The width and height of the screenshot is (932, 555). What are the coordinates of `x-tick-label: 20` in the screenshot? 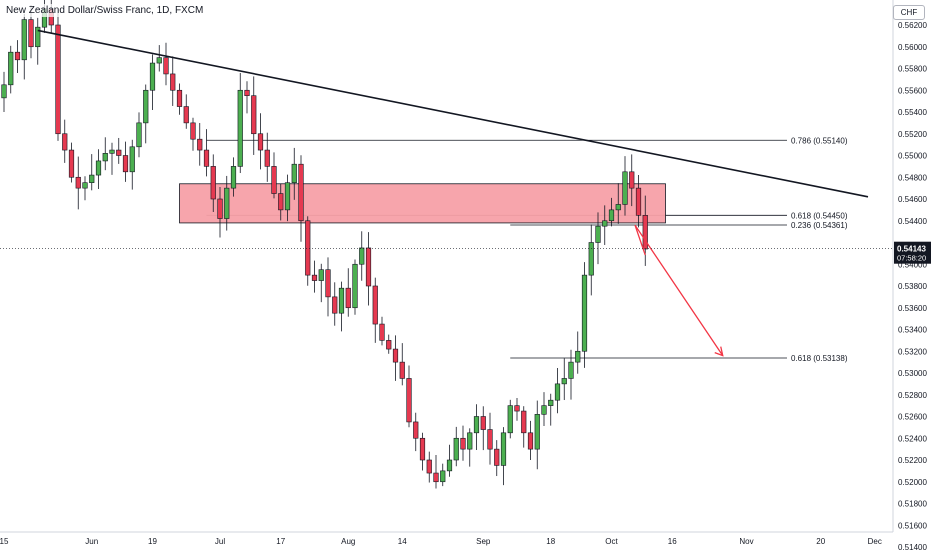 It's located at (820, 541).